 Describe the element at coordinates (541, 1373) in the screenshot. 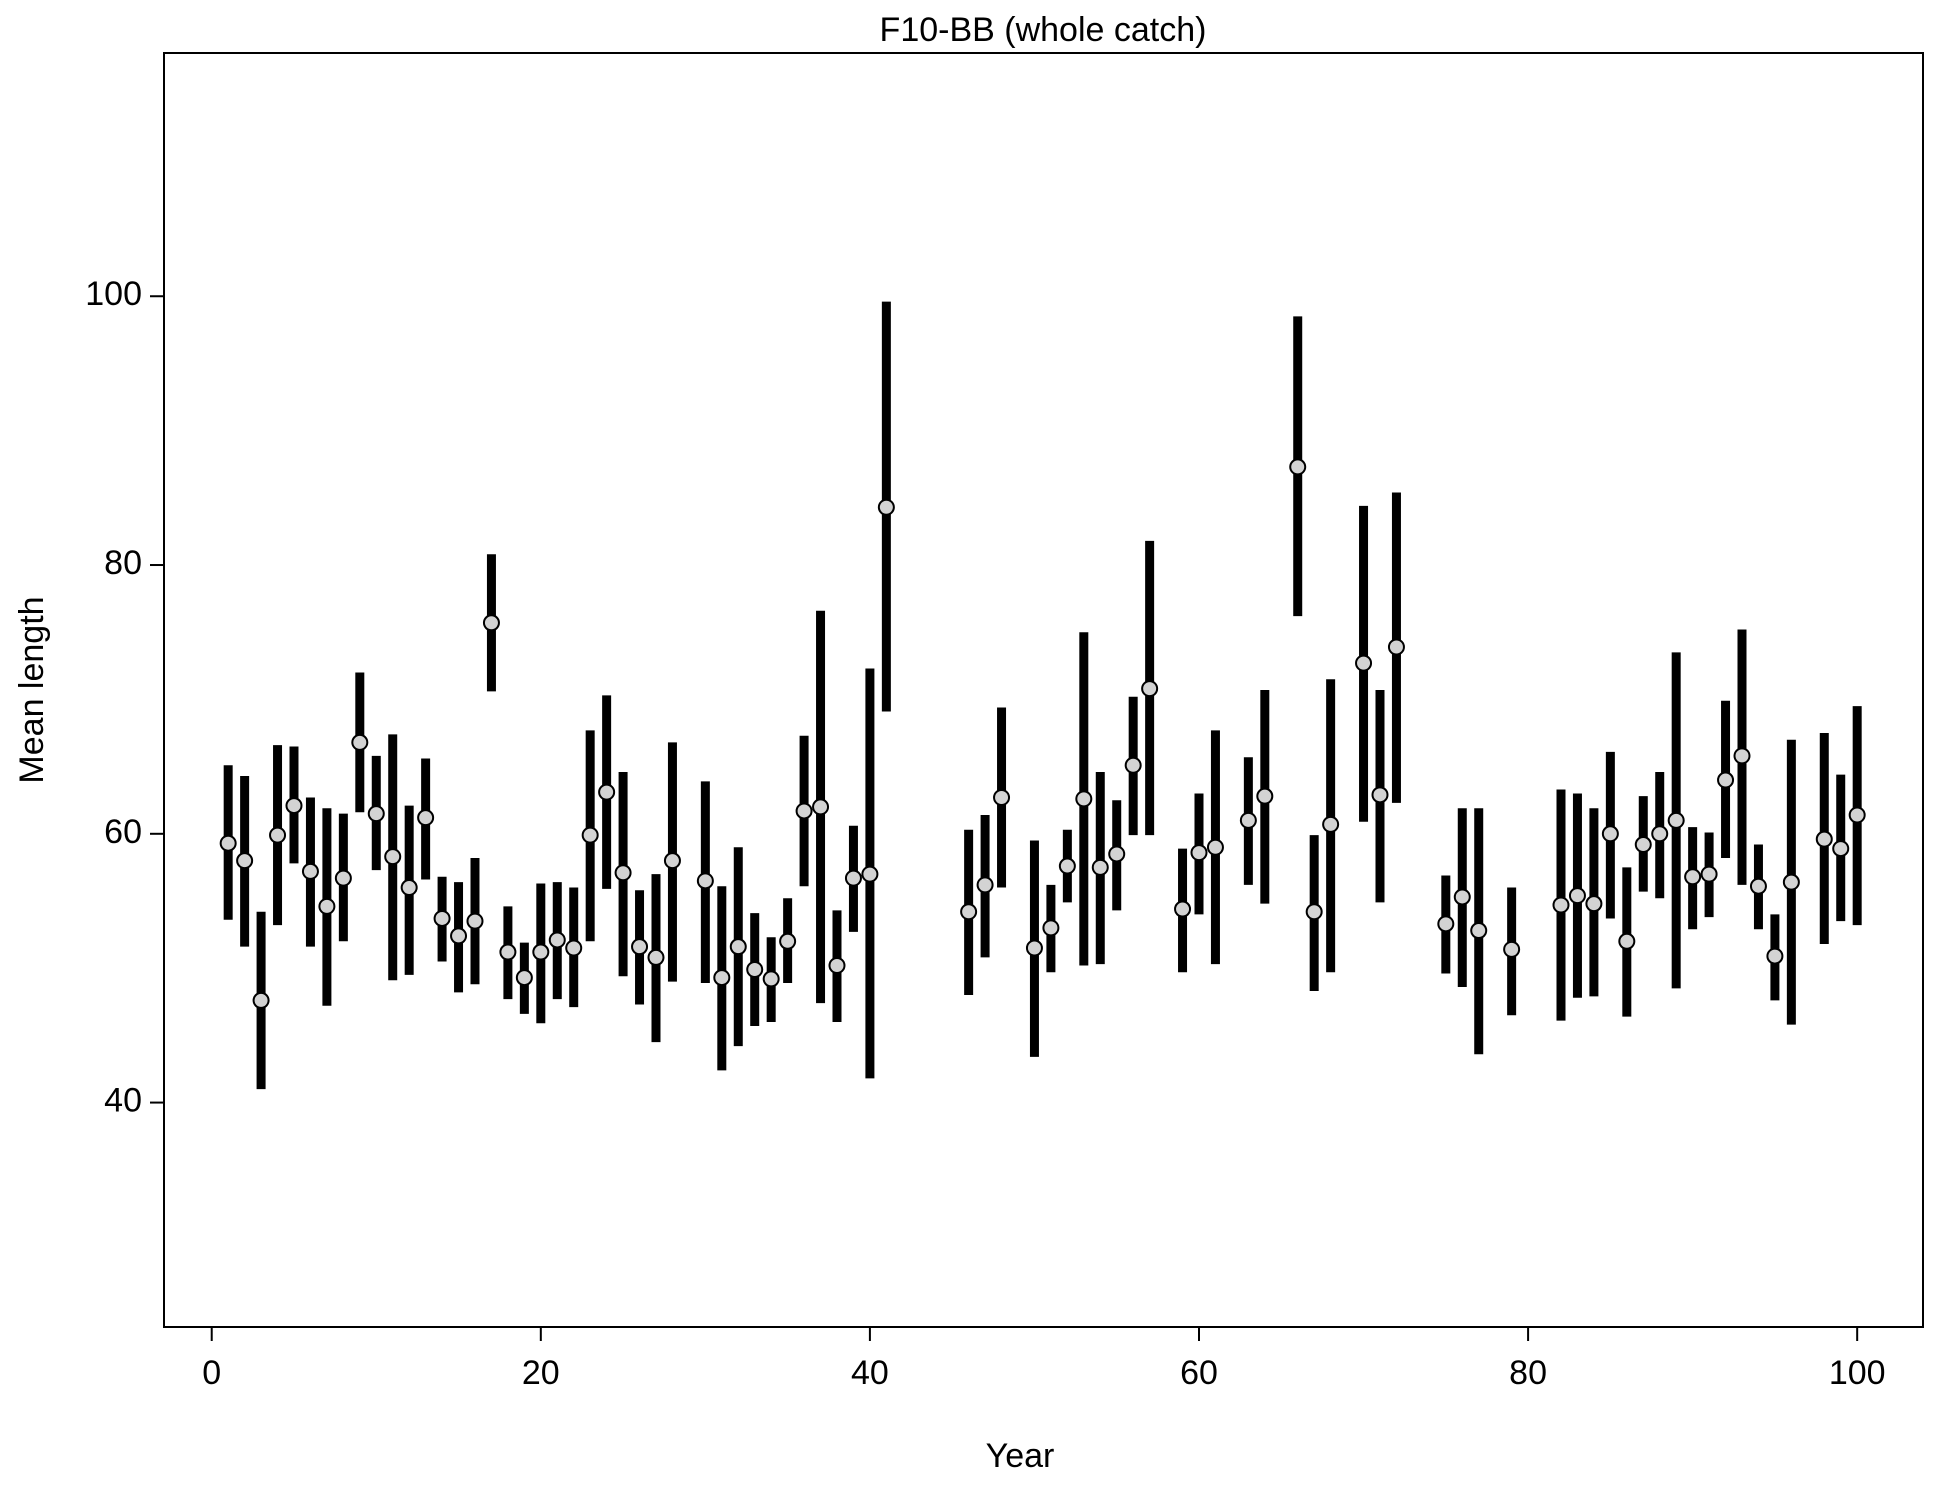

I see `x-tick-label: 20` at that location.